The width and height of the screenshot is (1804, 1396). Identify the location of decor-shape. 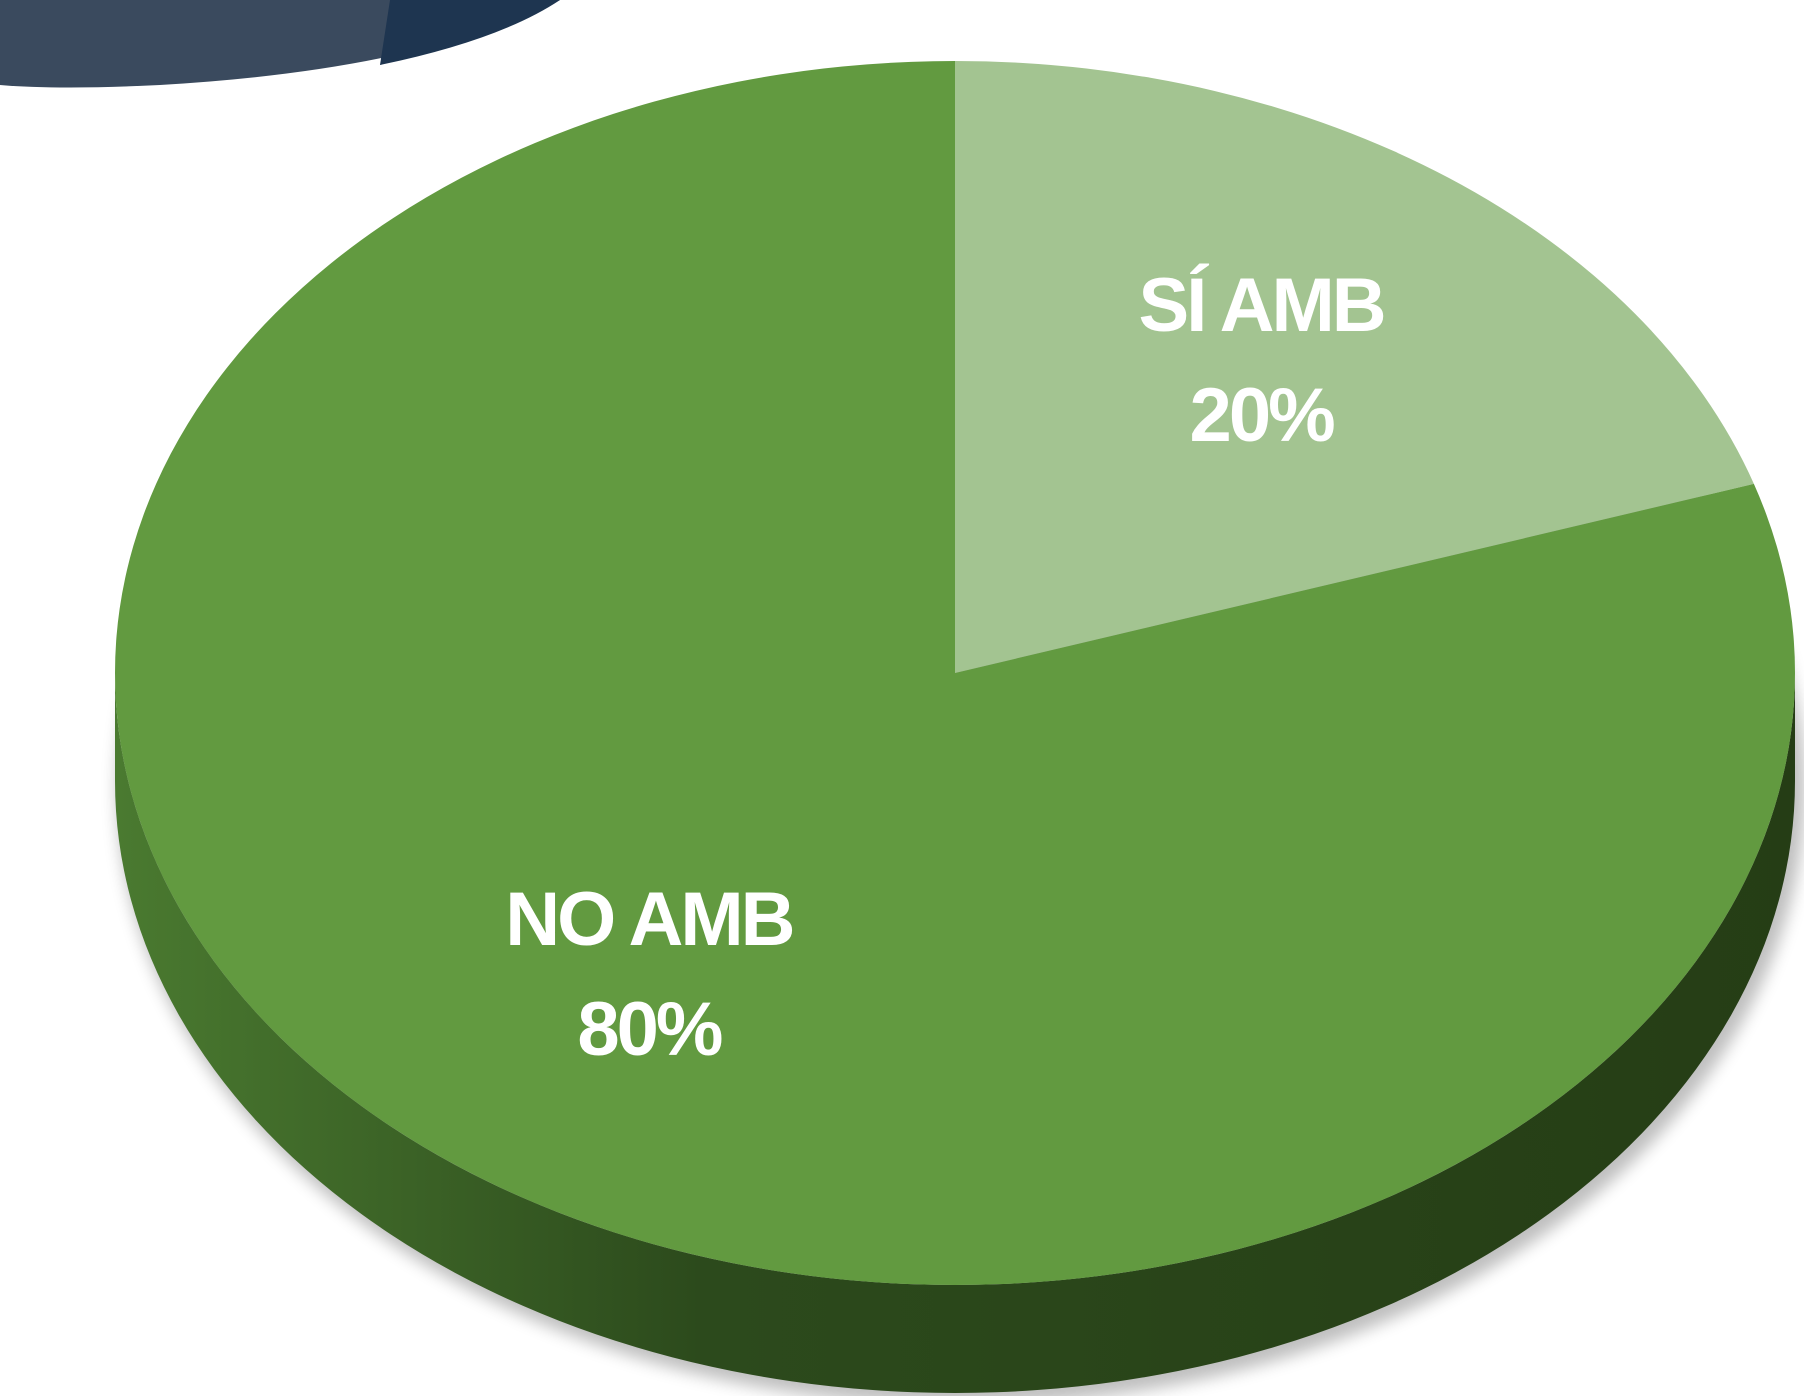
(470, 32).